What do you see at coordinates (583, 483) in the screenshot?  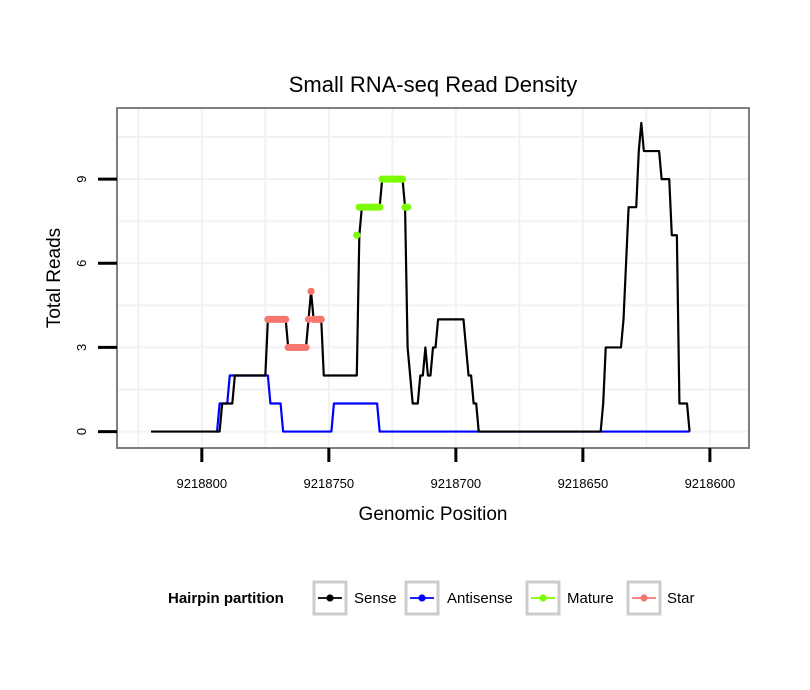 I see `x-tick-label: 9218650` at bounding box center [583, 483].